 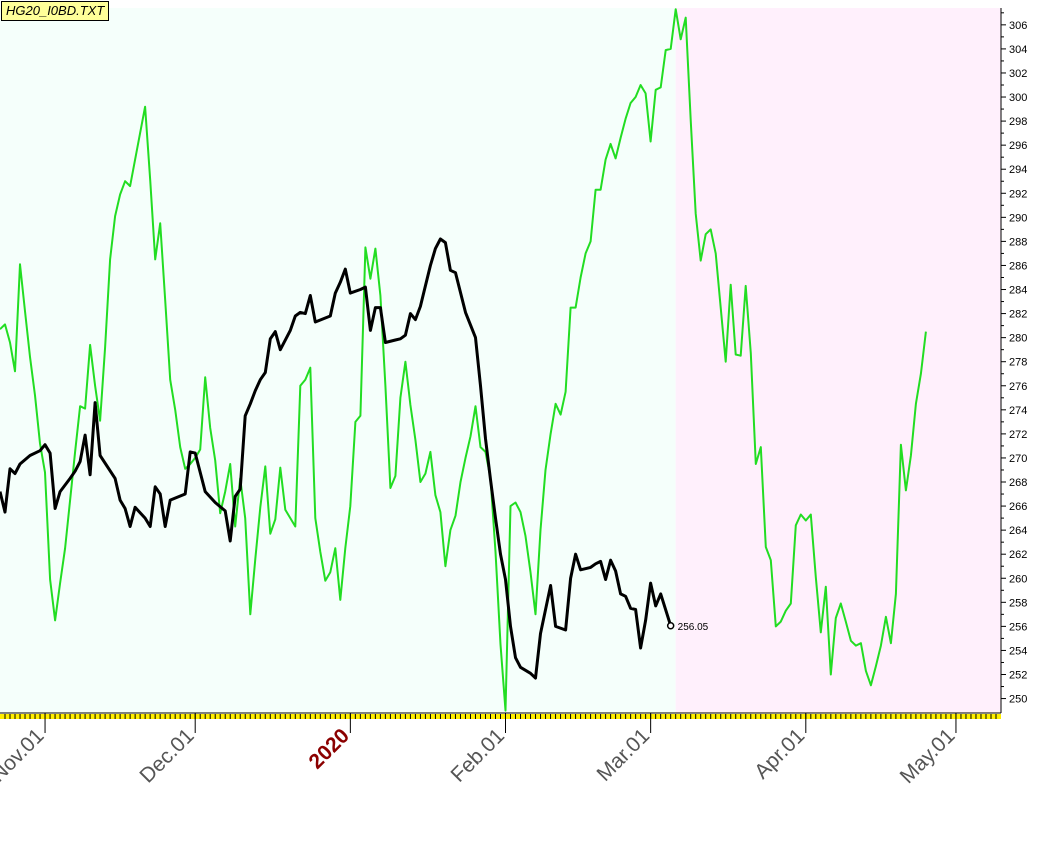 What do you see at coordinates (166, 755) in the screenshot?
I see `x-tick-label: Dec.01` at bounding box center [166, 755].